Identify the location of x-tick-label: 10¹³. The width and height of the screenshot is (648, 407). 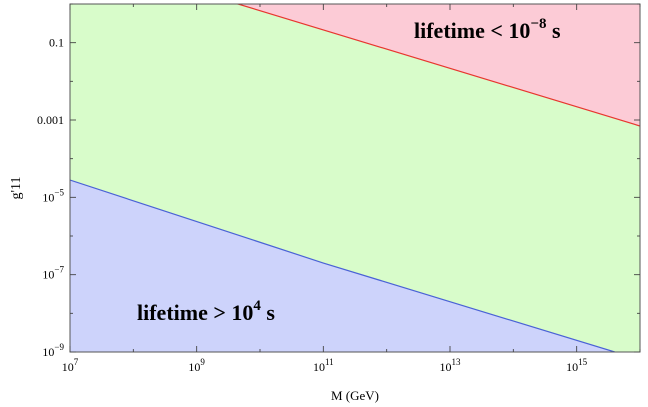
(451, 365).